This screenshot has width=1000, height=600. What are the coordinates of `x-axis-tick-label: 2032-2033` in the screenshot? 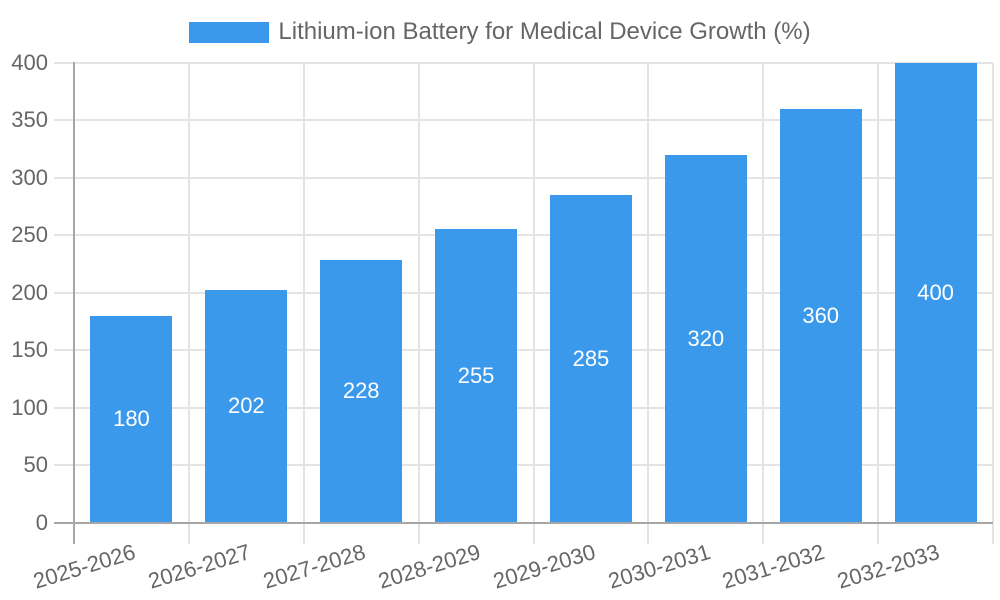 It's located at (888, 566).